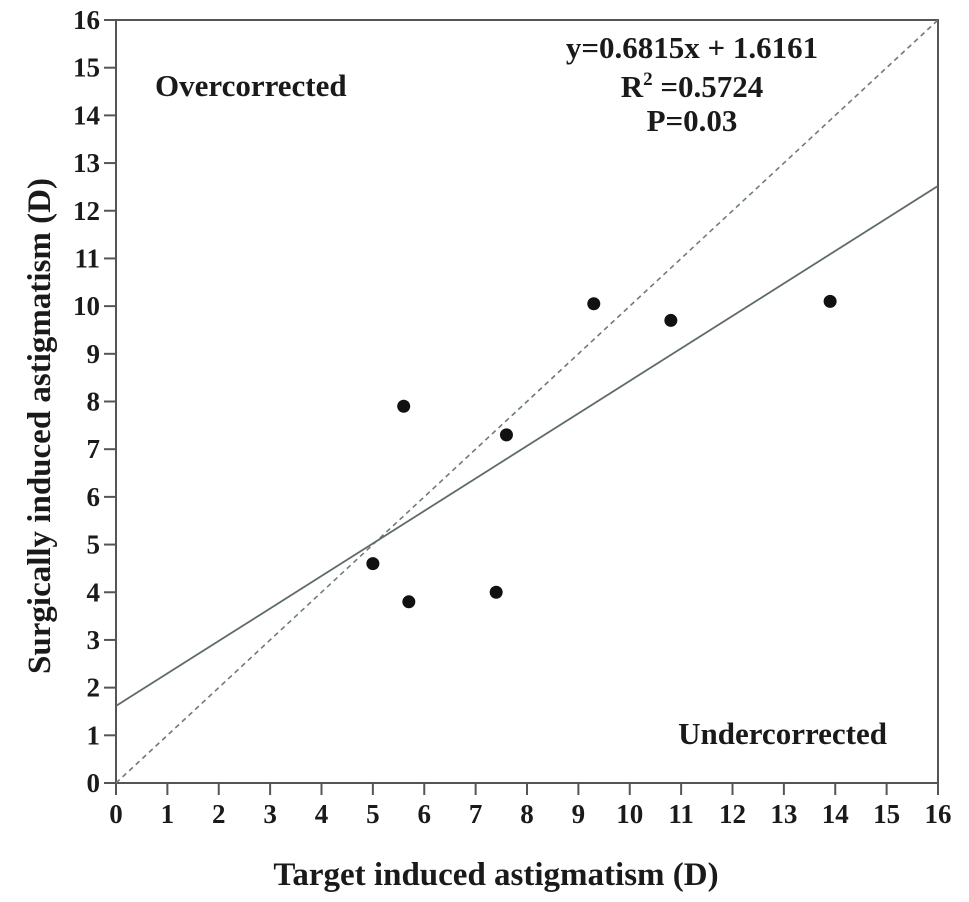 This screenshot has height=902, width=969. What do you see at coordinates (86, 68) in the screenshot?
I see `y-tick-label: 15` at bounding box center [86, 68].